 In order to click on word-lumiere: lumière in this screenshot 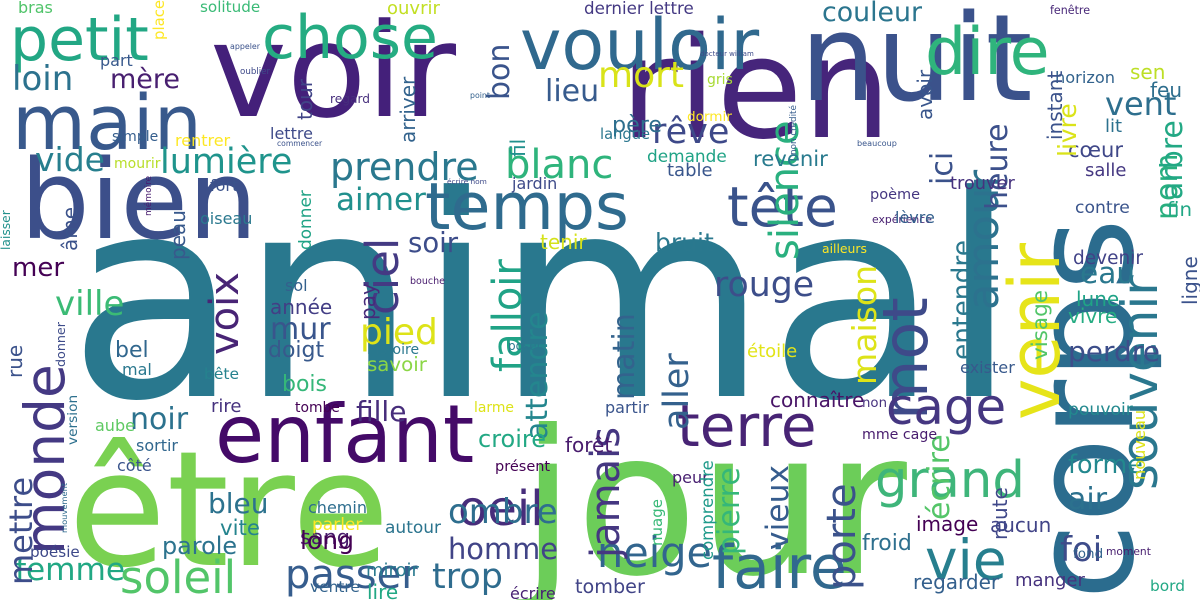, I will do `click(226, 162)`.